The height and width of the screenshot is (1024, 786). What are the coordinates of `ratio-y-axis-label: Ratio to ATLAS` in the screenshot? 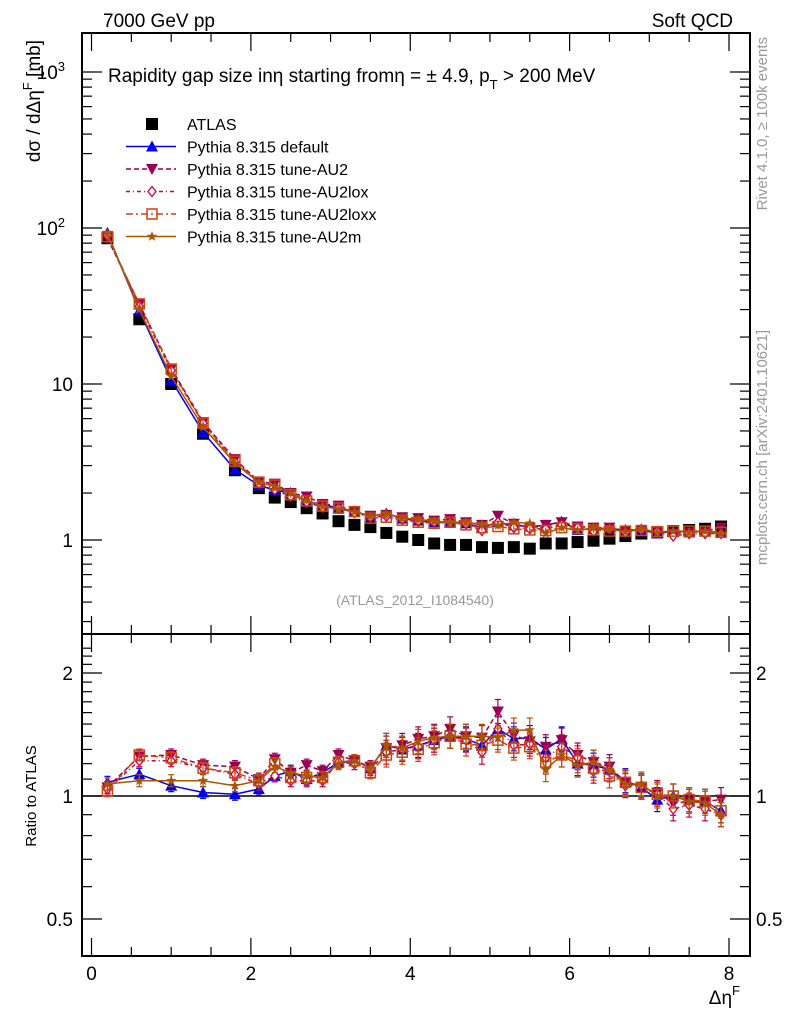 It's located at (31, 795).